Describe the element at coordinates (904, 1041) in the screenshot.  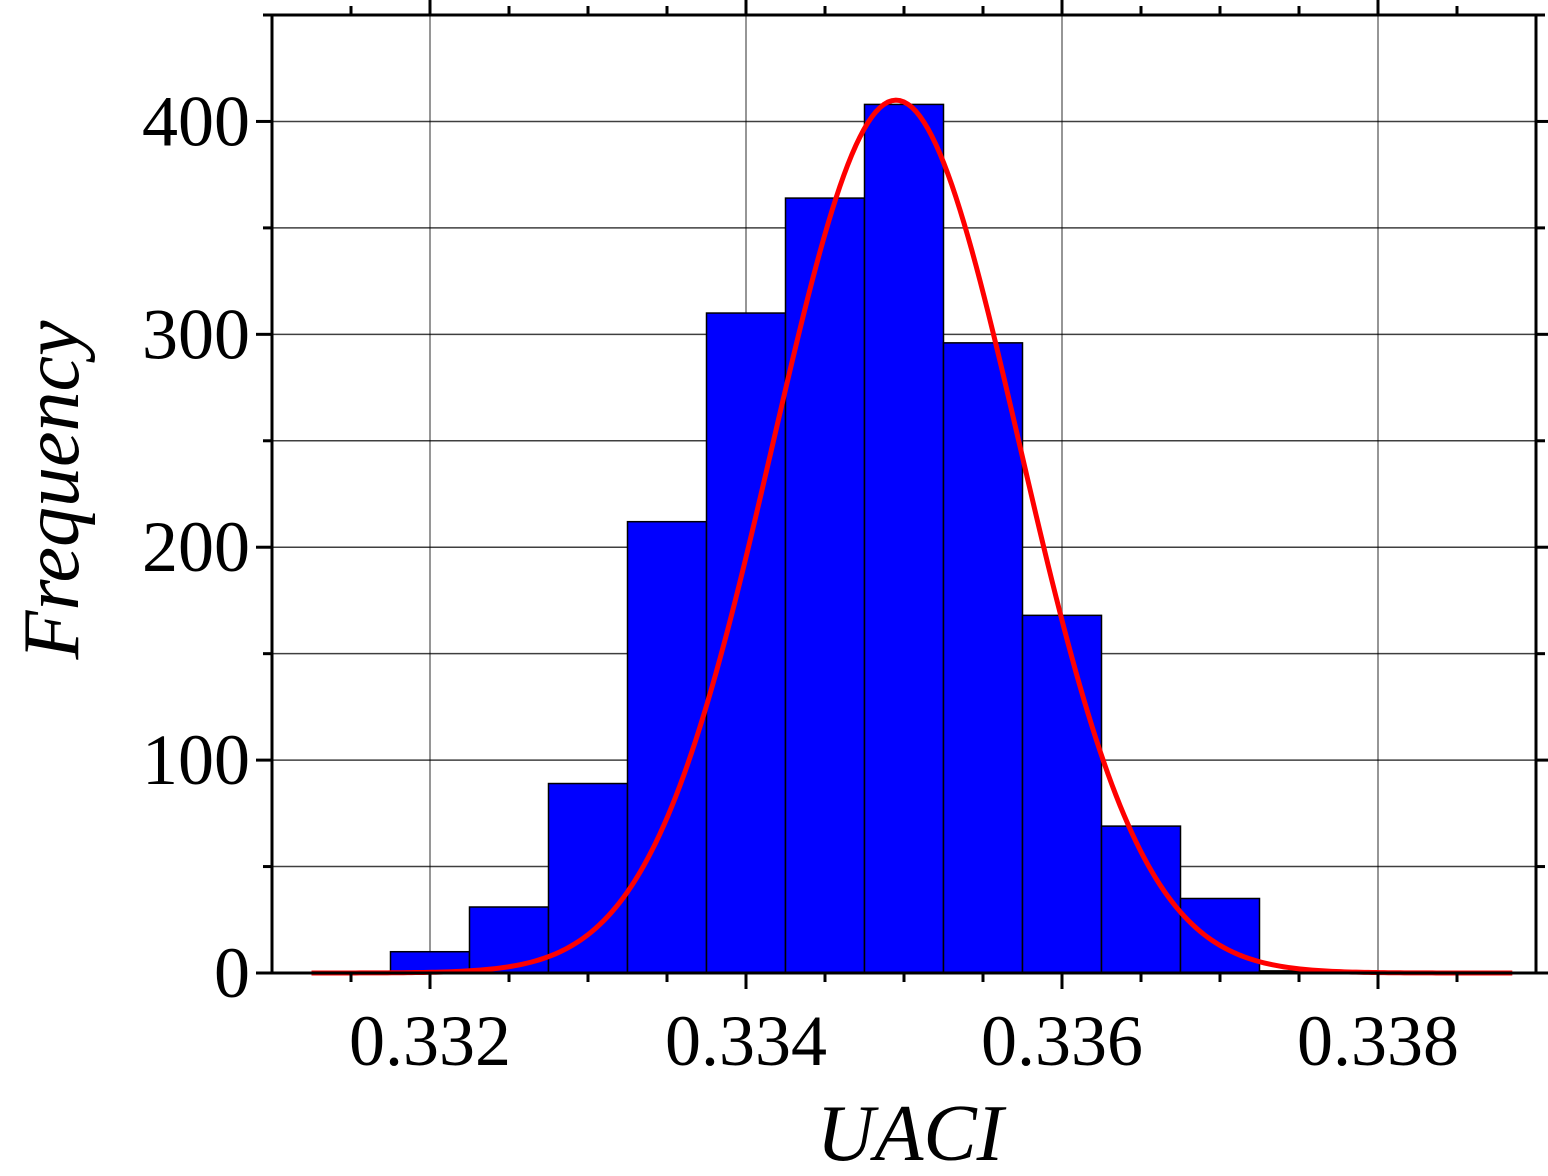
I see `x-tick-labels: 0.332 0.334 0.336 0.338` at that location.